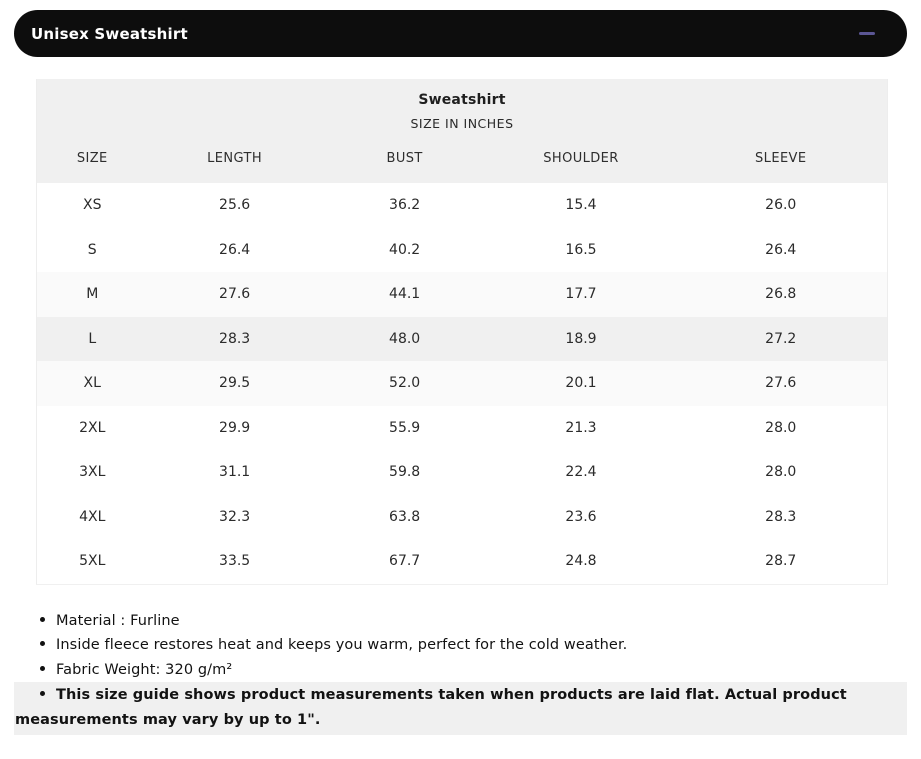 The height and width of the screenshot is (759, 921). I want to click on note-text: Fabric Weight: 320 g/m², so click(144, 669).